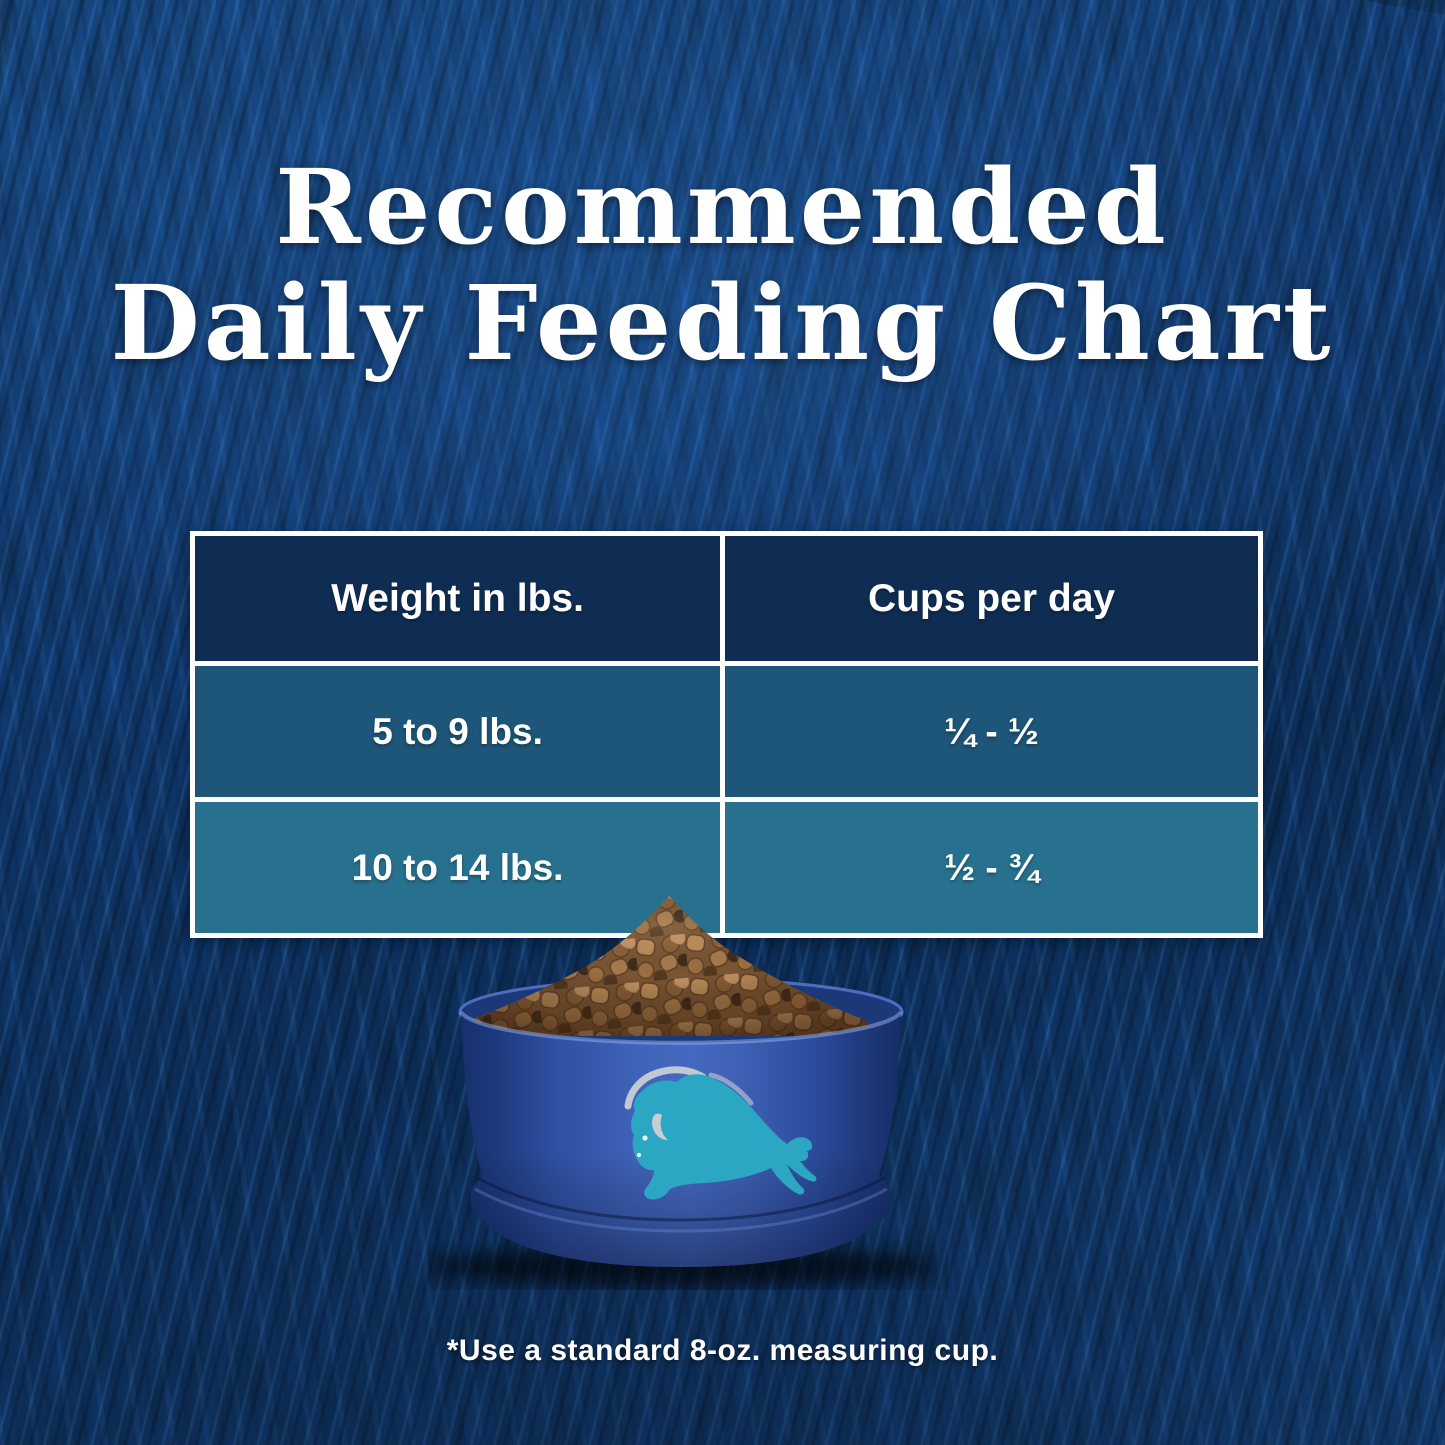  What do you see at coordinates (991, 731) in the screenshot?
I see `table-row-1-cups: ¼ - ½` at bounding box center [991, 731].